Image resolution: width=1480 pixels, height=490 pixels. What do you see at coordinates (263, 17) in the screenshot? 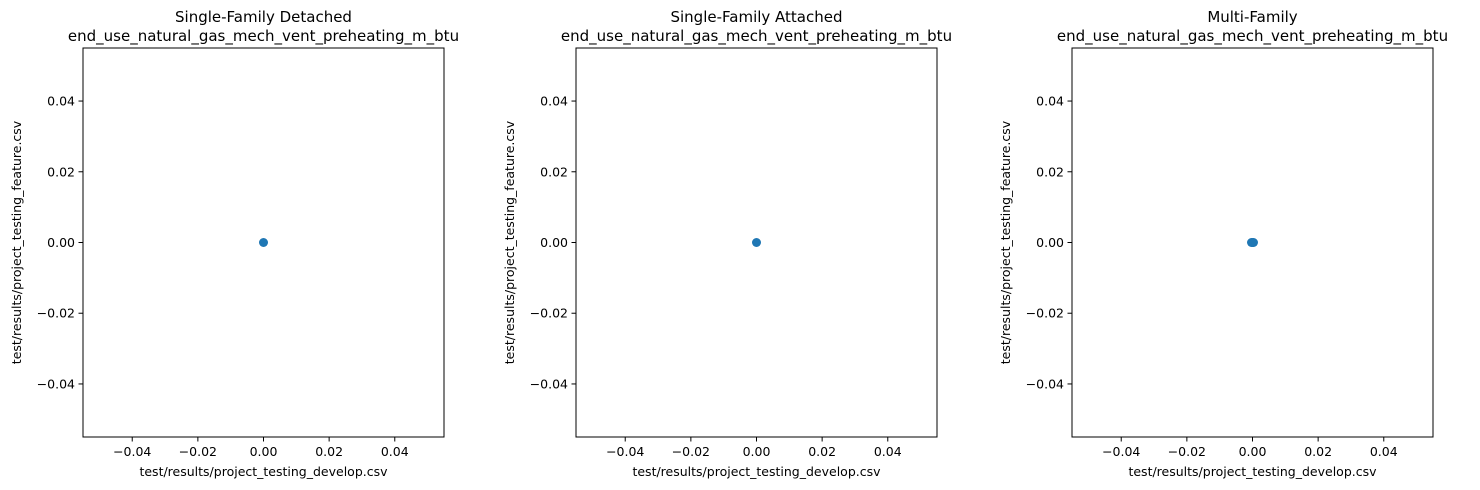
I see `panel-title: Single-Family Detached` at bounding box center [263, 17].